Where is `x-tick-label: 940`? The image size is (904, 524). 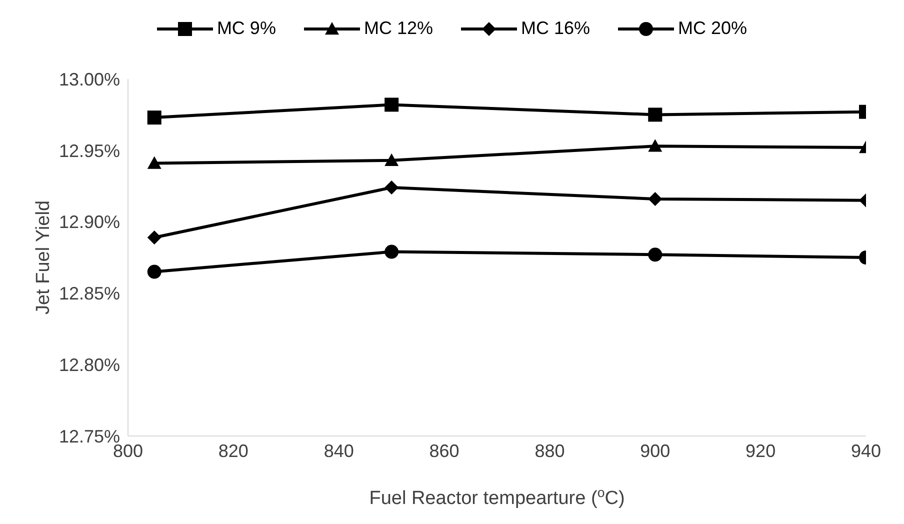 x-tick-label: 940 is located at coordinates (866, 450).